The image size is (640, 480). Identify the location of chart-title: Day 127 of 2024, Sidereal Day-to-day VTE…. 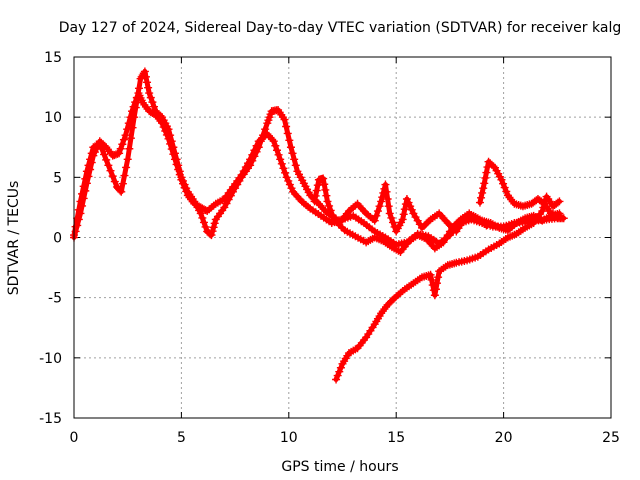
(340, 28).